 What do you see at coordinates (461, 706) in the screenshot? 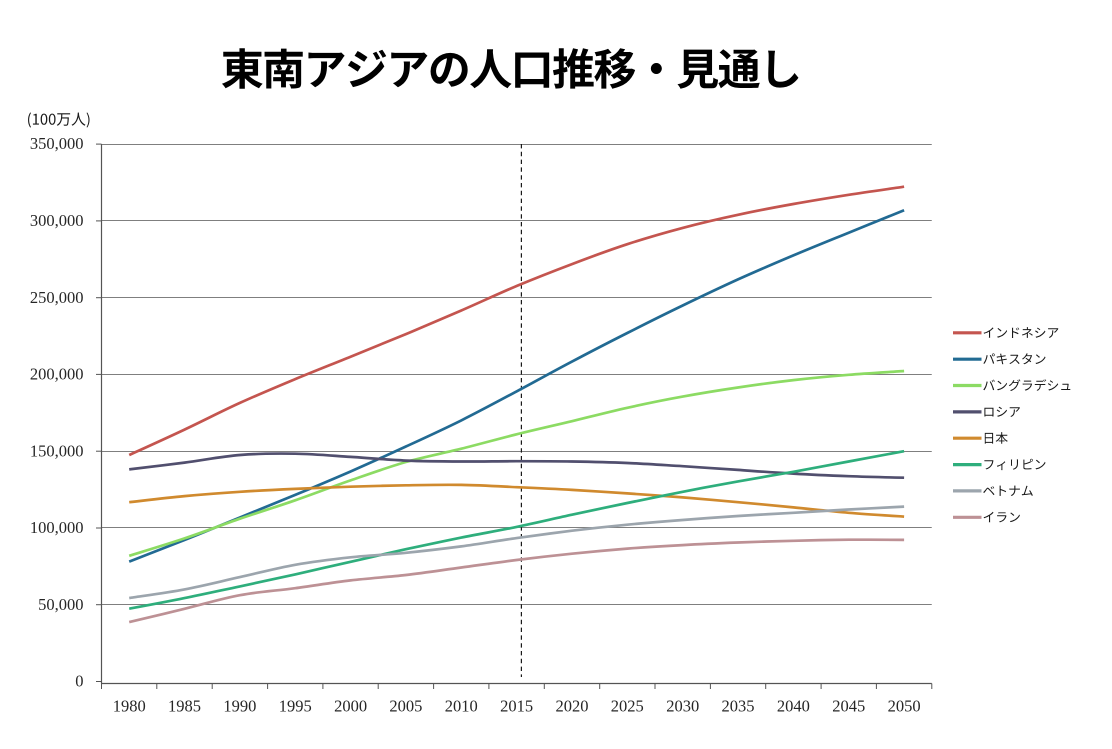
I see `svg-text: 2010` at bounding box center [461, 706].